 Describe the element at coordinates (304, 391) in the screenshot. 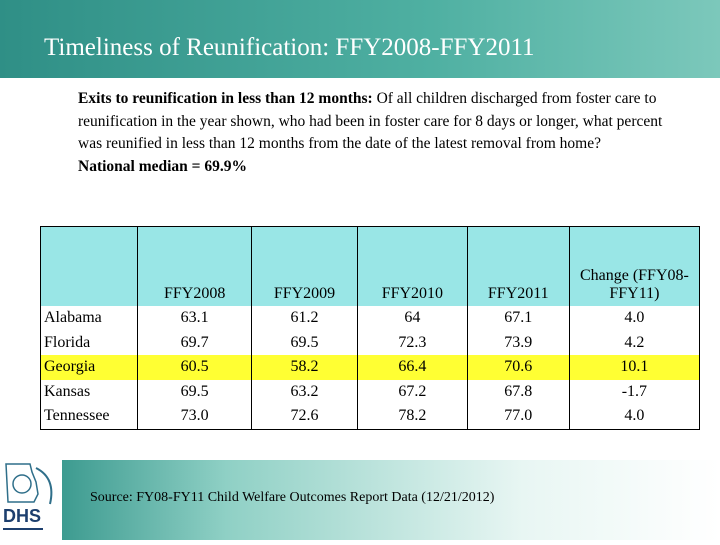

I see `cell: 63.2` at that location.